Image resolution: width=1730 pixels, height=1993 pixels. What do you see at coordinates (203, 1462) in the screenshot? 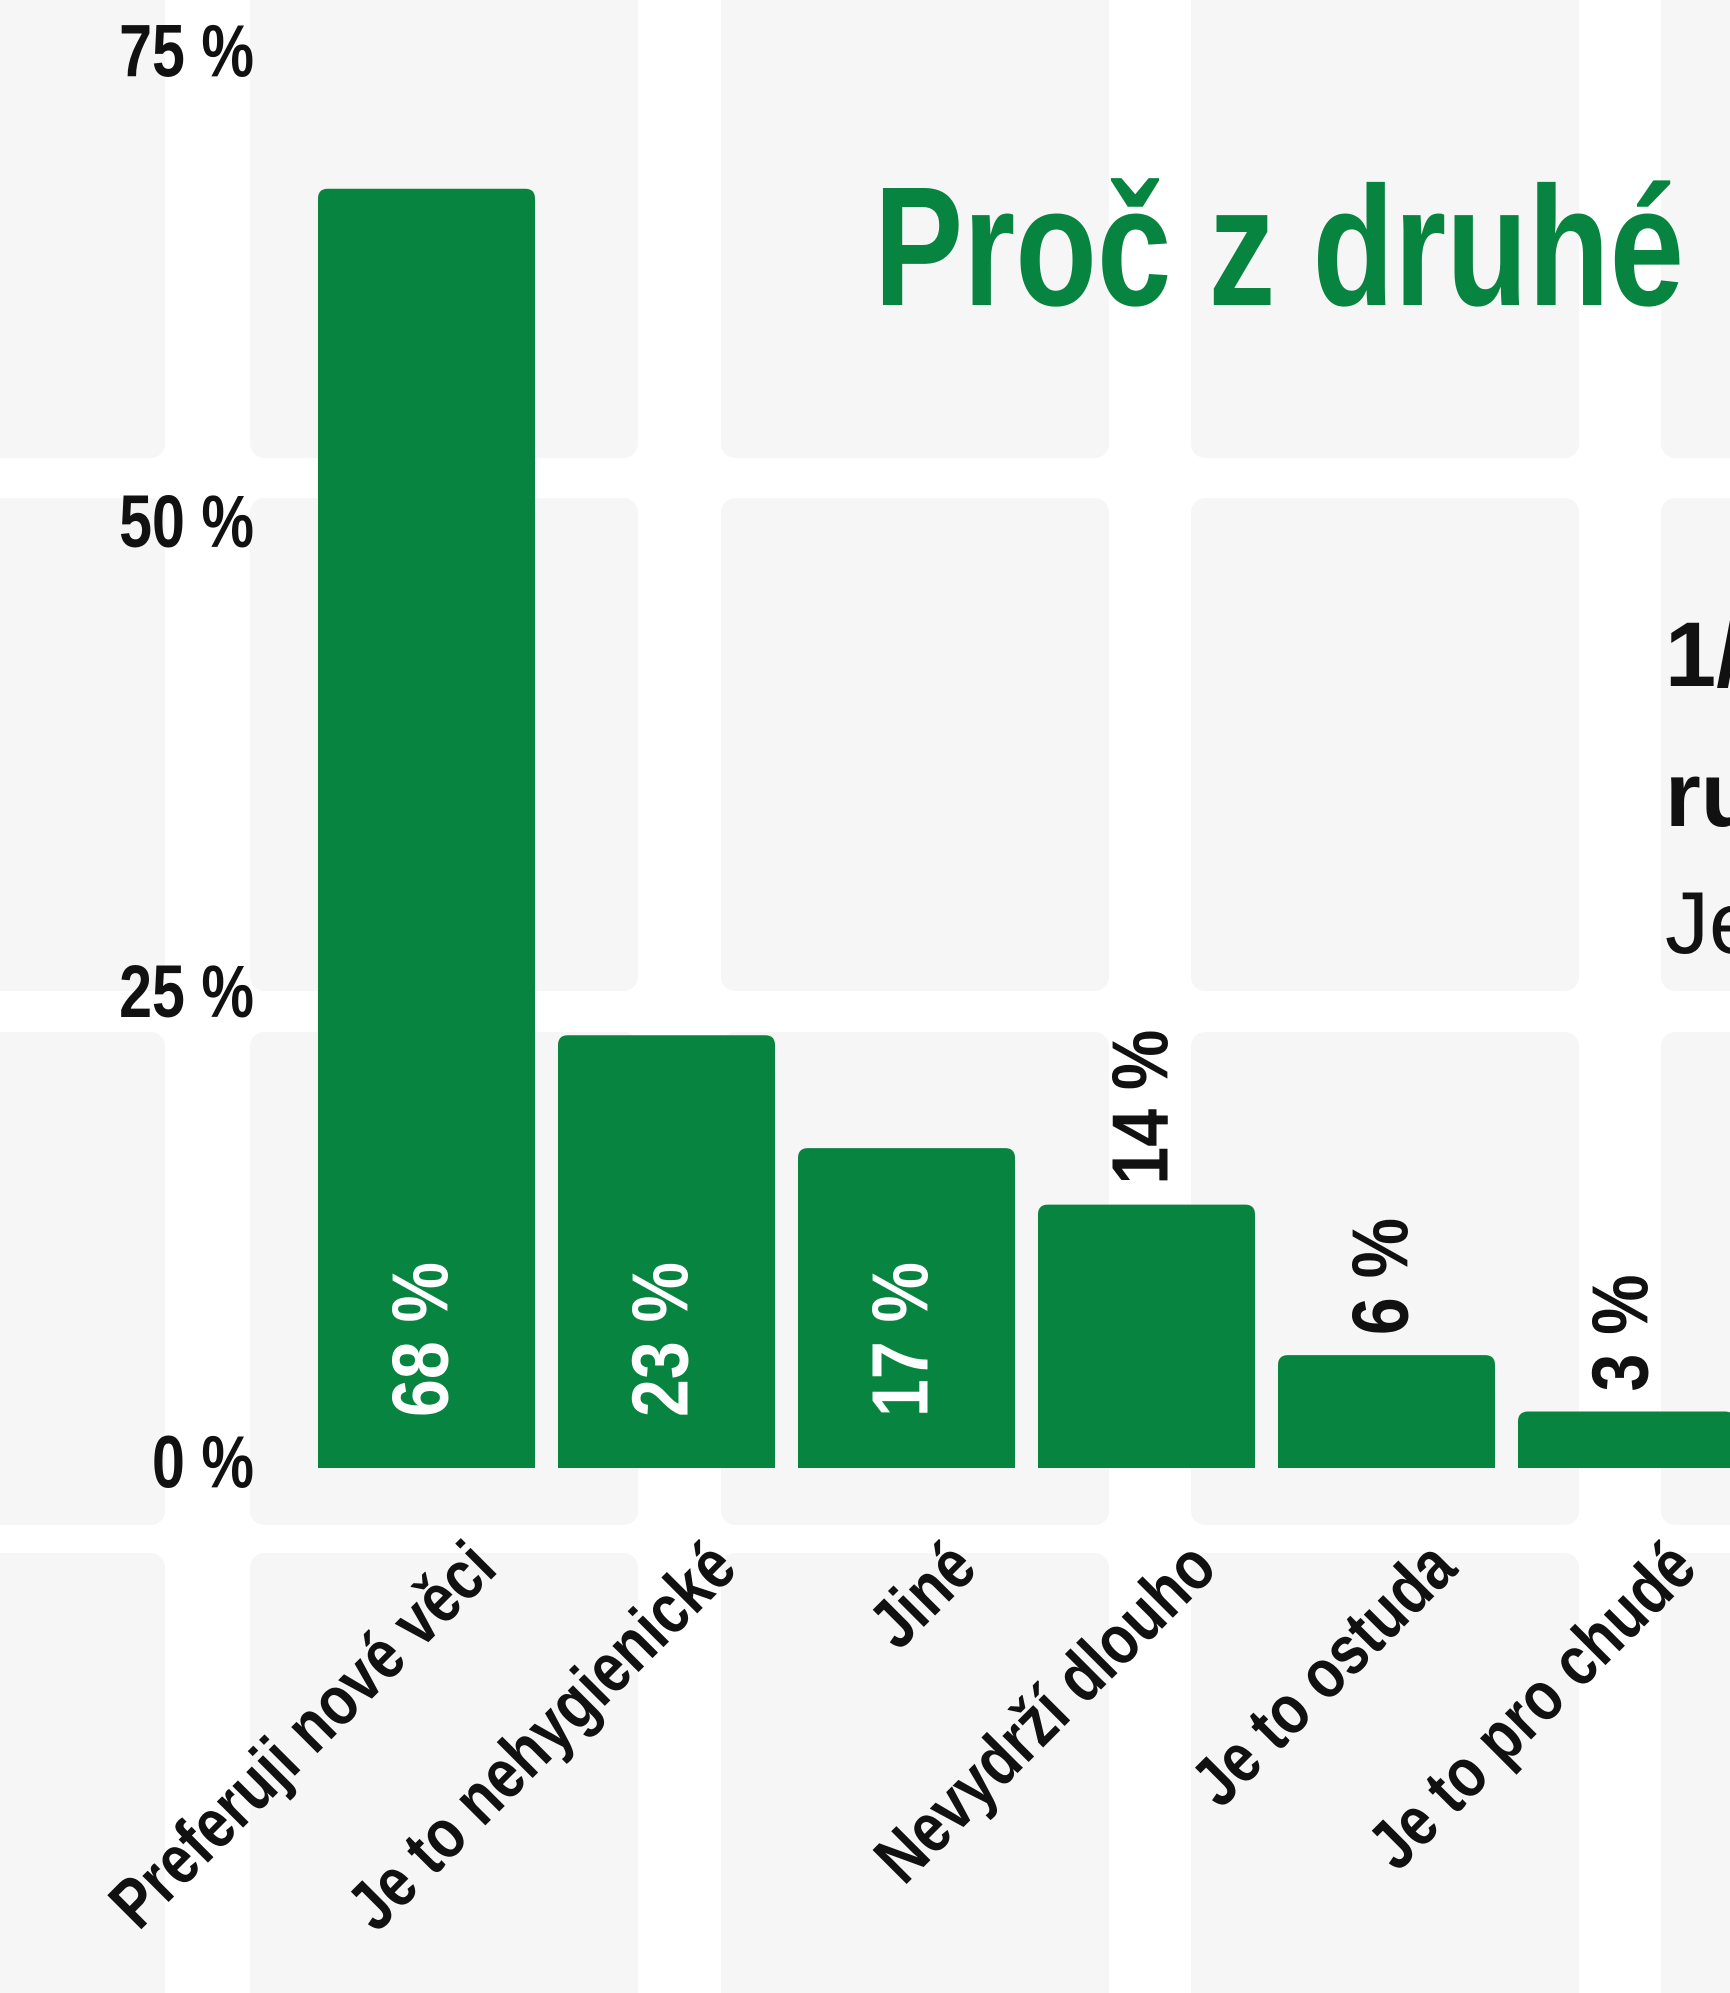
I see `y-tick-label: 0 %` at bounding box center [203, 1462].